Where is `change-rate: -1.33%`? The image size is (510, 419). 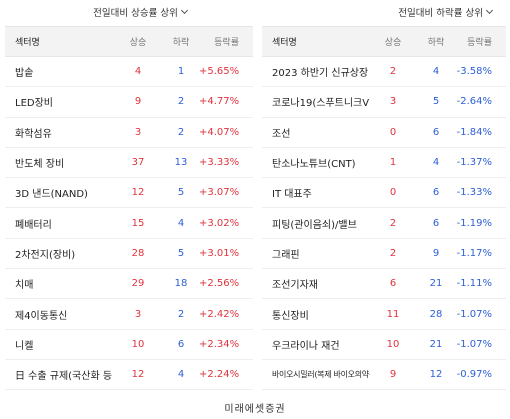
change-rate: -1.33% is located at coordinates (481, 193).